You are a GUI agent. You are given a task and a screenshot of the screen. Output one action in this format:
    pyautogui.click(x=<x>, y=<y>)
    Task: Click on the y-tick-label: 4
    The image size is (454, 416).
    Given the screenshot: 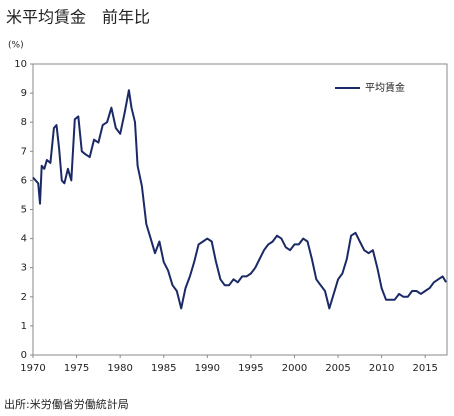 What is the action you would take?
    pyautogui.click(x=24, y=239)
    